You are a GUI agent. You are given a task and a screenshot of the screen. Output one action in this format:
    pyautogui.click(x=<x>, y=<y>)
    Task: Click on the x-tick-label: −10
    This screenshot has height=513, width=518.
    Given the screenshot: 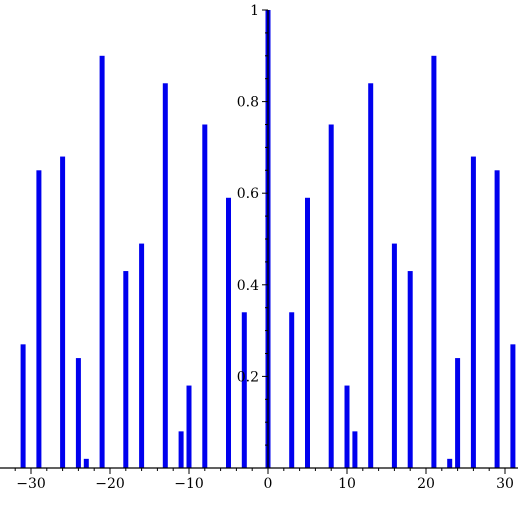 What is the action you would take?
    pyautogui.click(x=189, y=484)
    